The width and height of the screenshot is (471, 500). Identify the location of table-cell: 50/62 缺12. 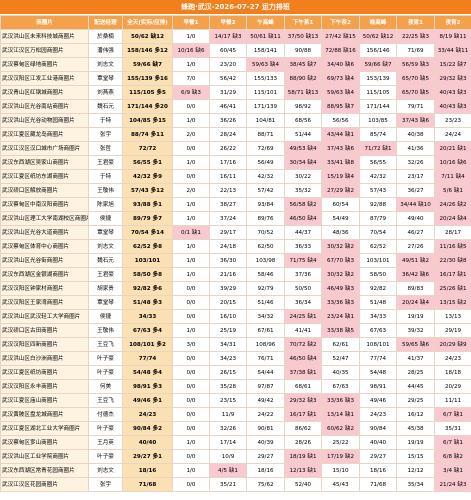
(147, 36).